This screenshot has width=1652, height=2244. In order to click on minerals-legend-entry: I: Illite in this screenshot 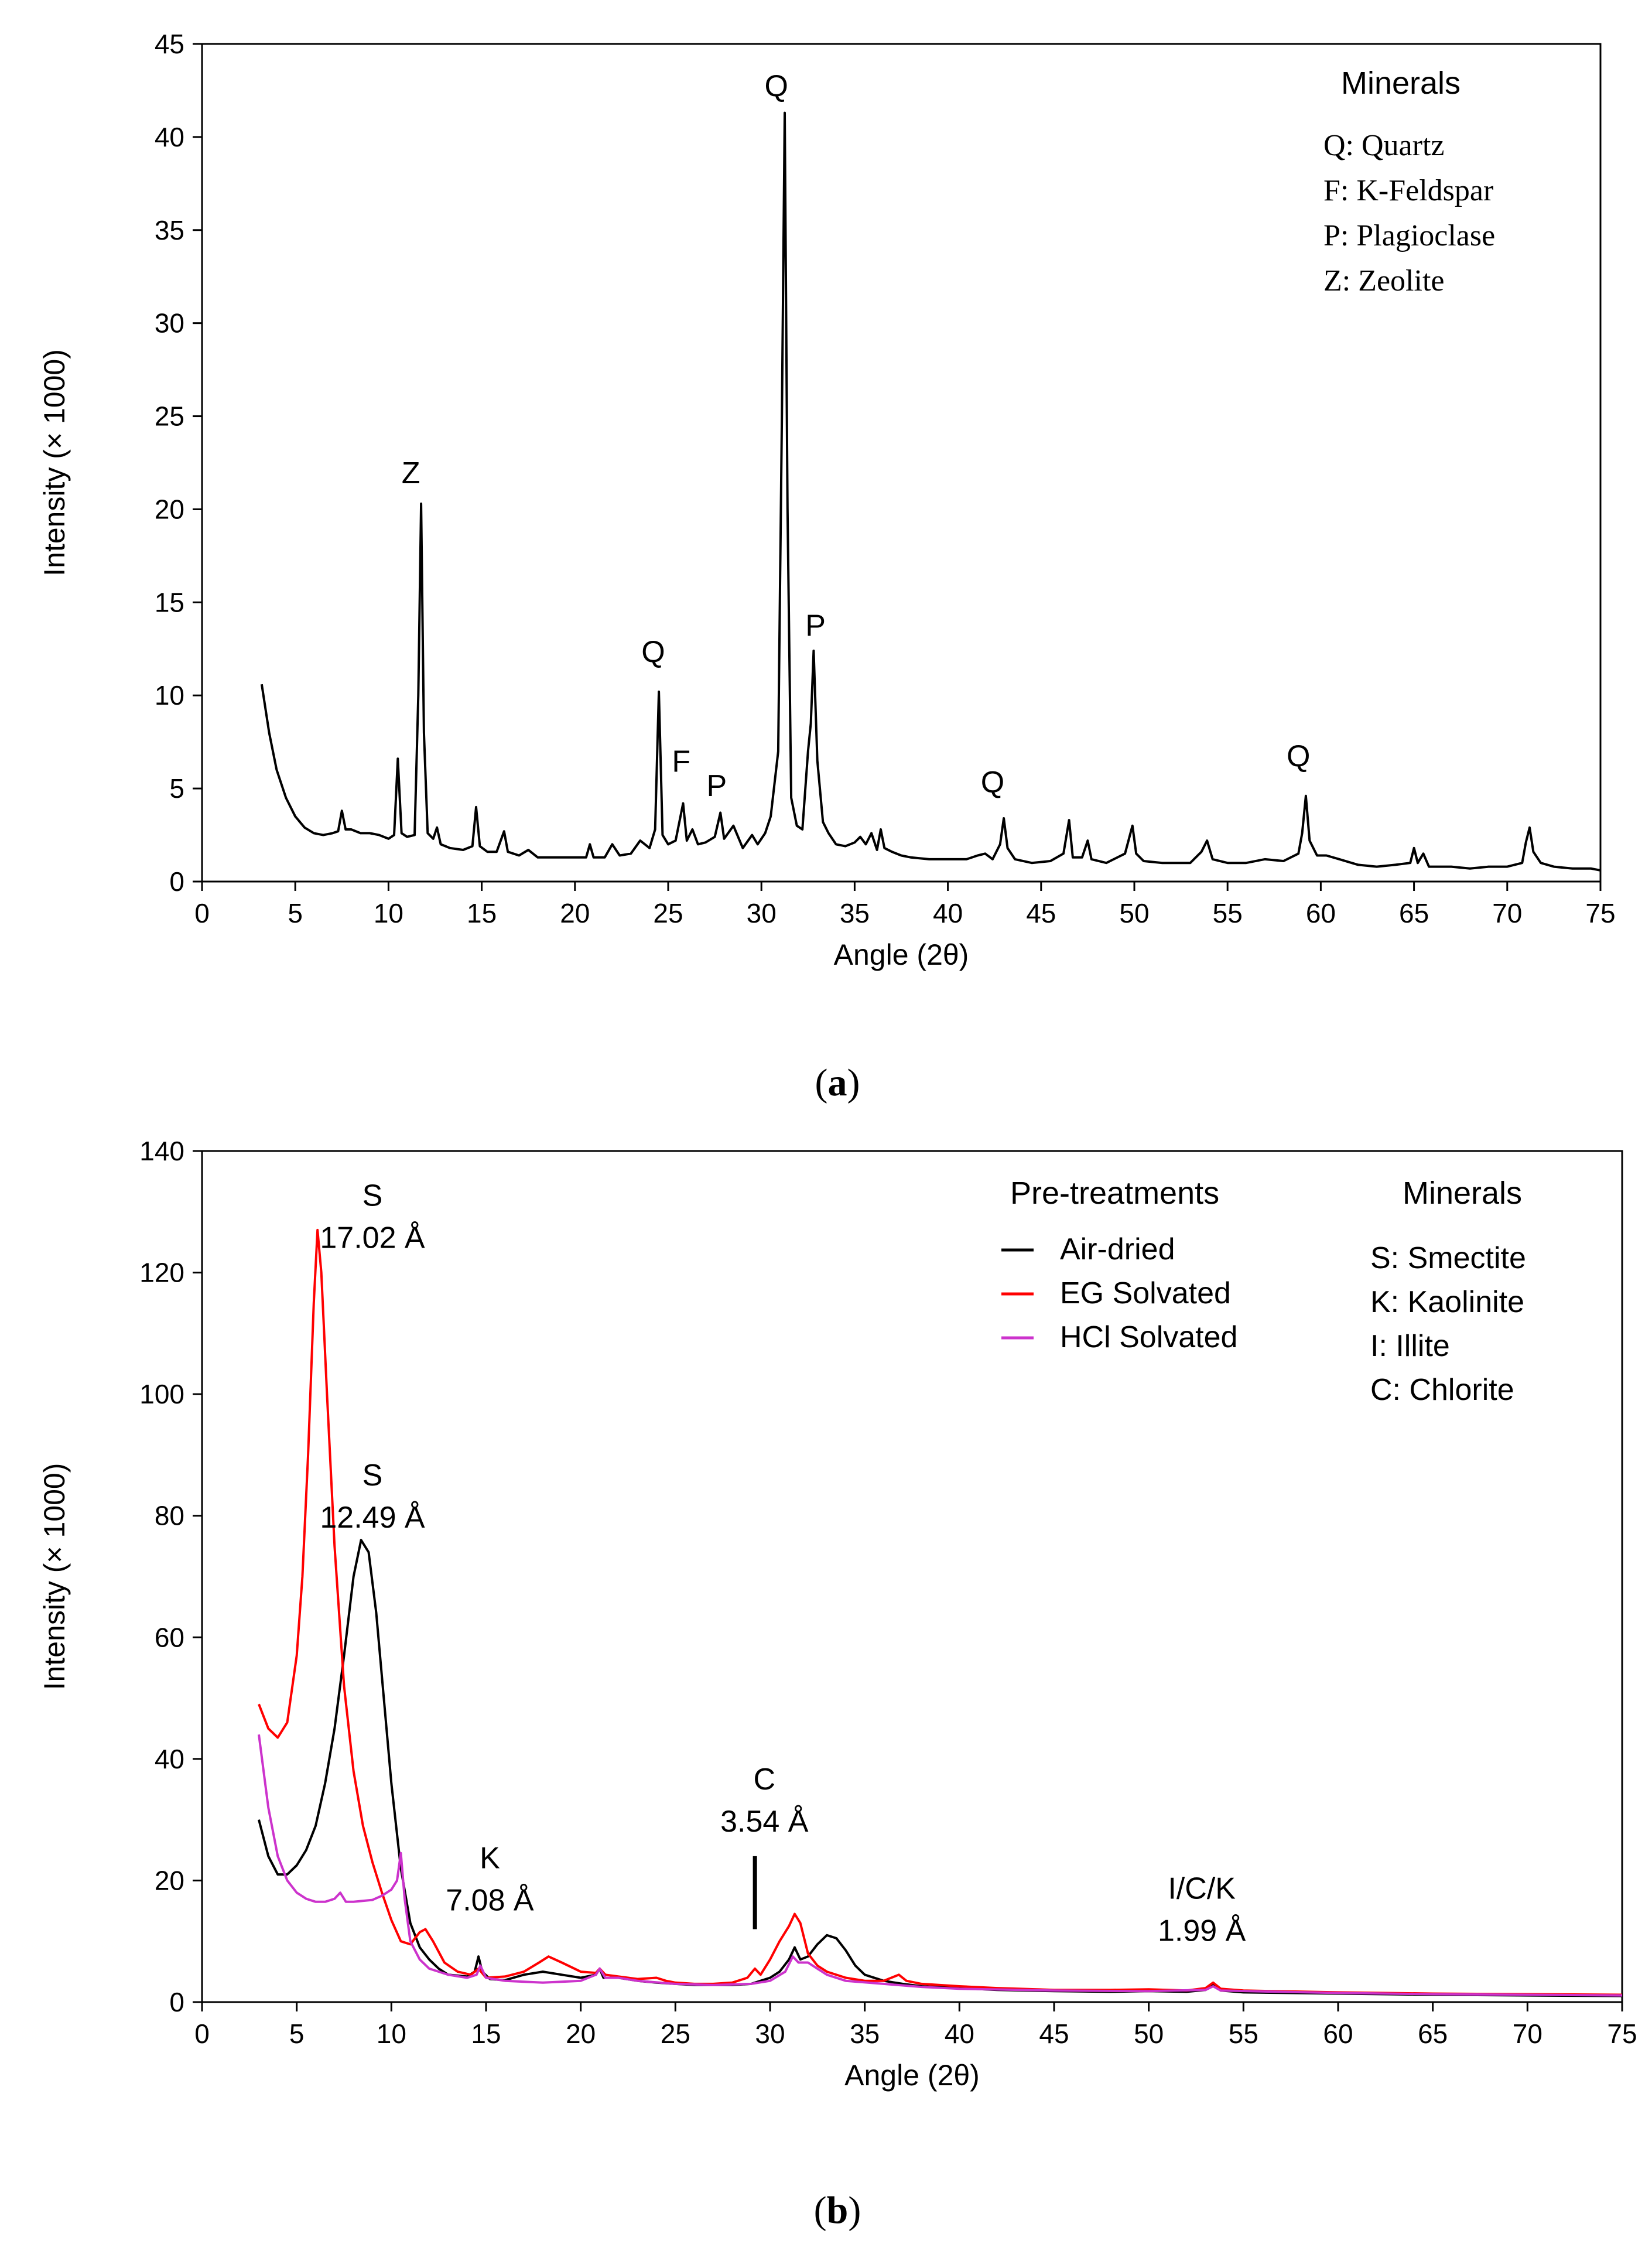, I will do `click(1410, 1346)`.